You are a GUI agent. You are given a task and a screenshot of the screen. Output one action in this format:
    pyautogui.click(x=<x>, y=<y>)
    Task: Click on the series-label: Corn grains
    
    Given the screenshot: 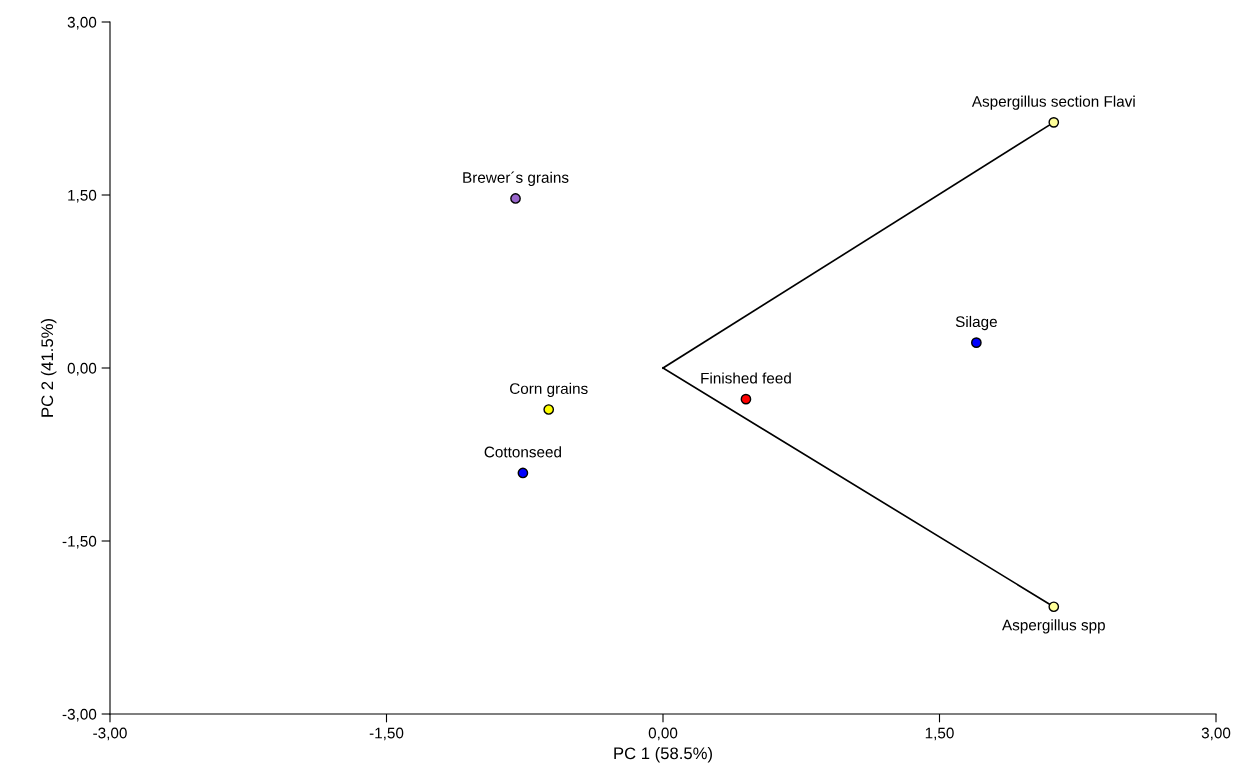 What is the action you would take?
    pyautogui.click(x=549, y=390)
    